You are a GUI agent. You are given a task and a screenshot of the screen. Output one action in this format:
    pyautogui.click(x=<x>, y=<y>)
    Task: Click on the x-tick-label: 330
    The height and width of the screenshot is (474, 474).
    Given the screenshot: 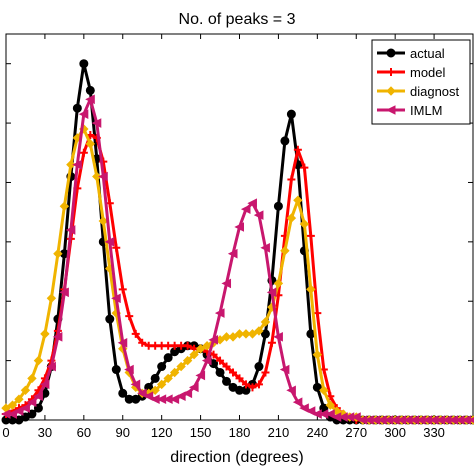 What is the action you would take?
    pyautogui.click(x=434, y=432)
    